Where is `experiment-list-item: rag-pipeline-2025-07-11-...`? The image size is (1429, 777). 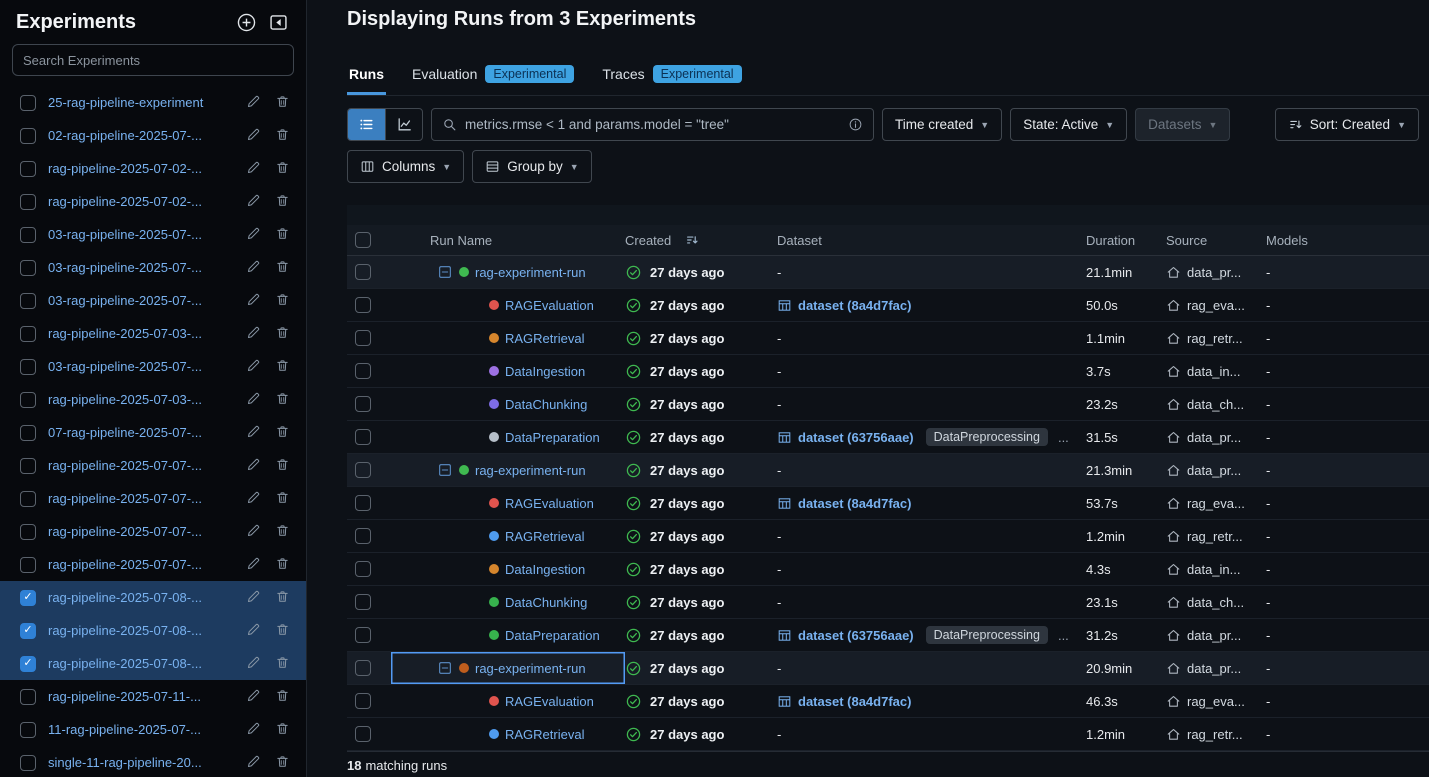
experiment-list-item: rag-pipeline-2025-07-11-... is located at coordinates (153, 696).